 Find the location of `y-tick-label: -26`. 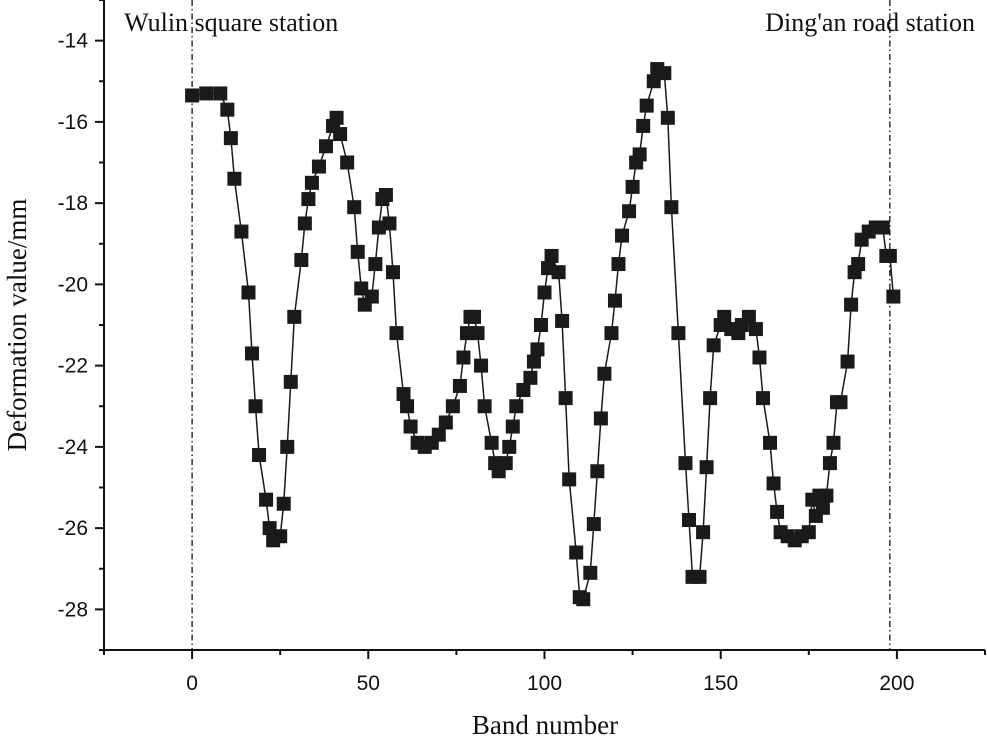

y-tick-label: -26 is located at coordinates (73, 528).